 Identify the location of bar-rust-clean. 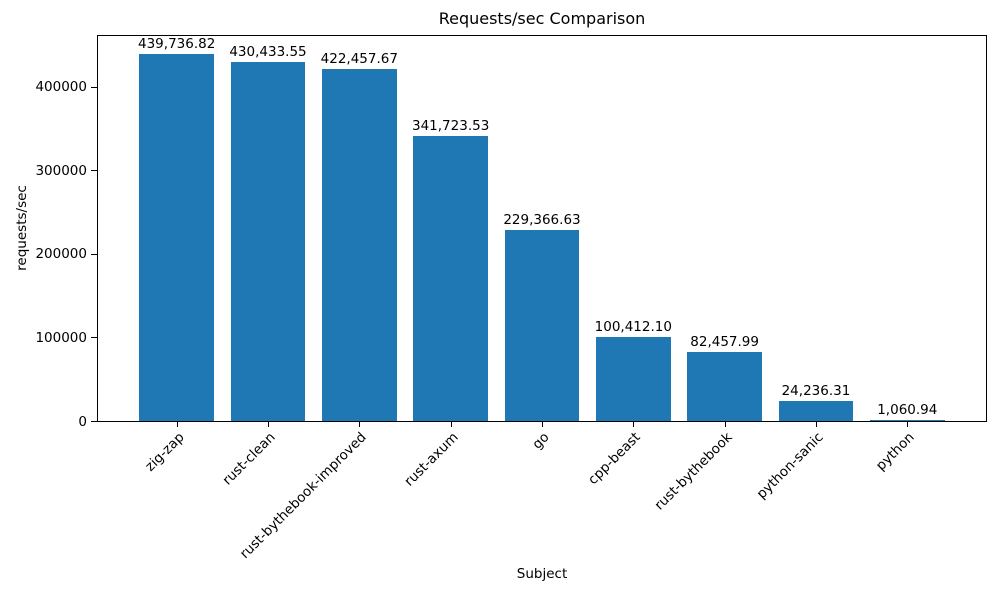
(268, 241).